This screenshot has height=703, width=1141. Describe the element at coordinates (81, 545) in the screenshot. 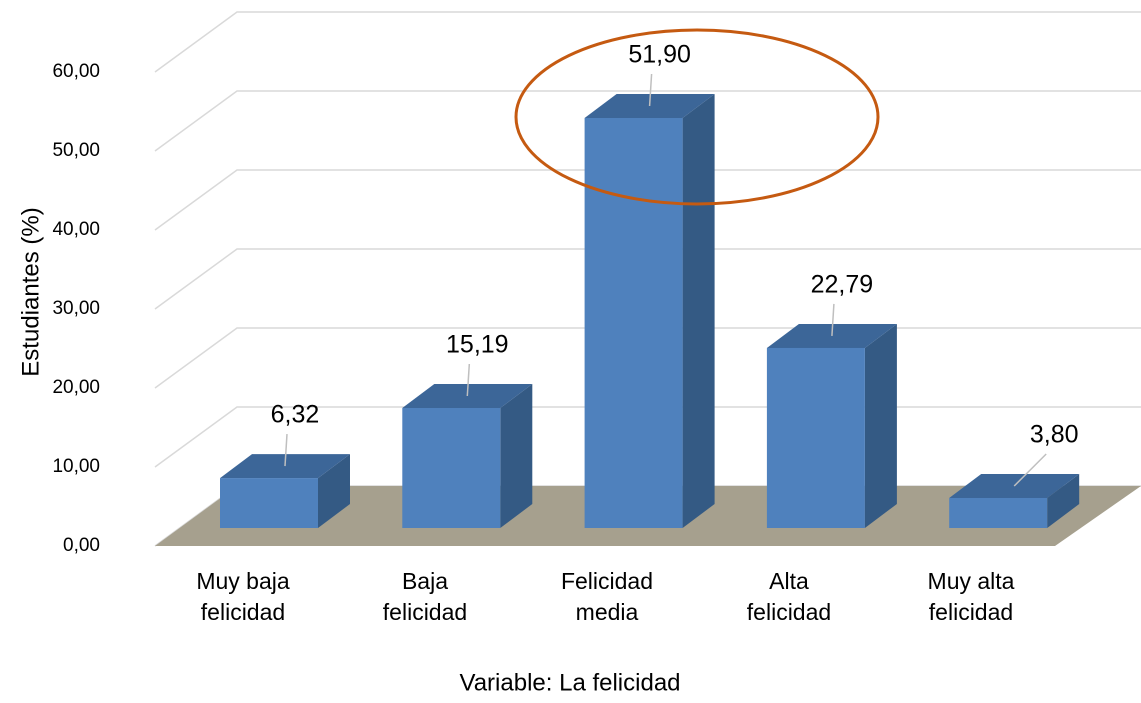

I see `y-tick-label: 0,00` at that location.